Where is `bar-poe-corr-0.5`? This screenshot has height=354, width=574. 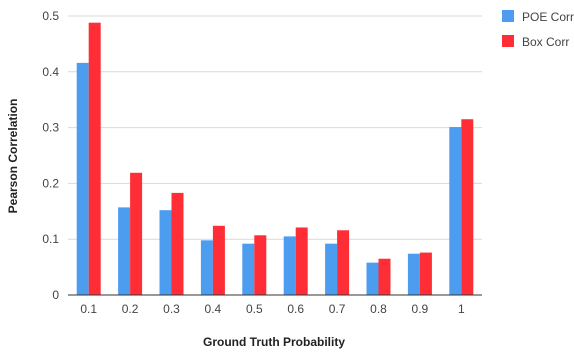 bar-poe-corr-0.5 is located at coordinates (248, 269).